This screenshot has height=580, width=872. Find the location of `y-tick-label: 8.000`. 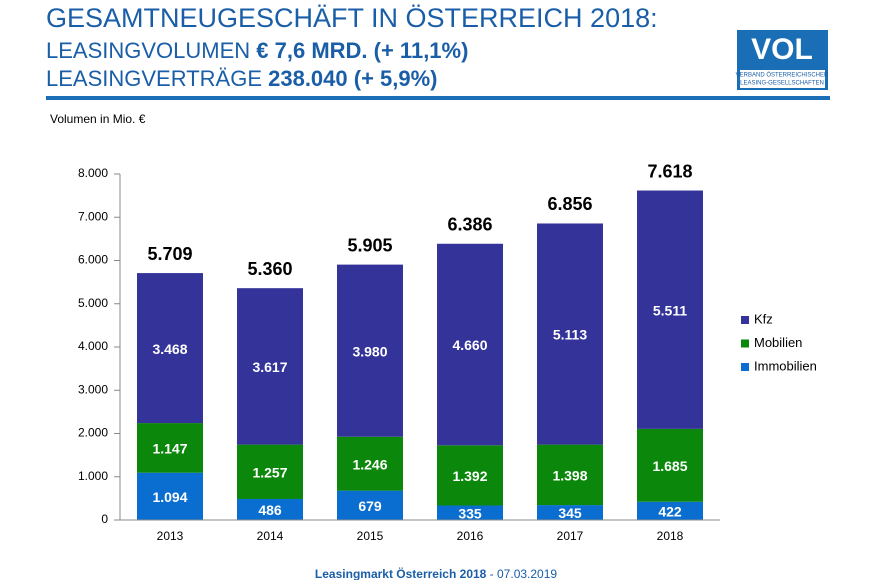

y-tick-label: 8.000 is located at coordinates (93, 173).